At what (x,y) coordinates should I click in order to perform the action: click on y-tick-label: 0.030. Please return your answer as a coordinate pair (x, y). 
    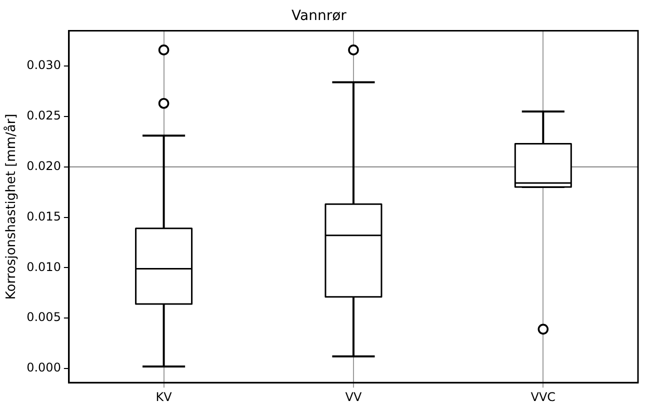
    Looking at the image, I should click on (43, 65).